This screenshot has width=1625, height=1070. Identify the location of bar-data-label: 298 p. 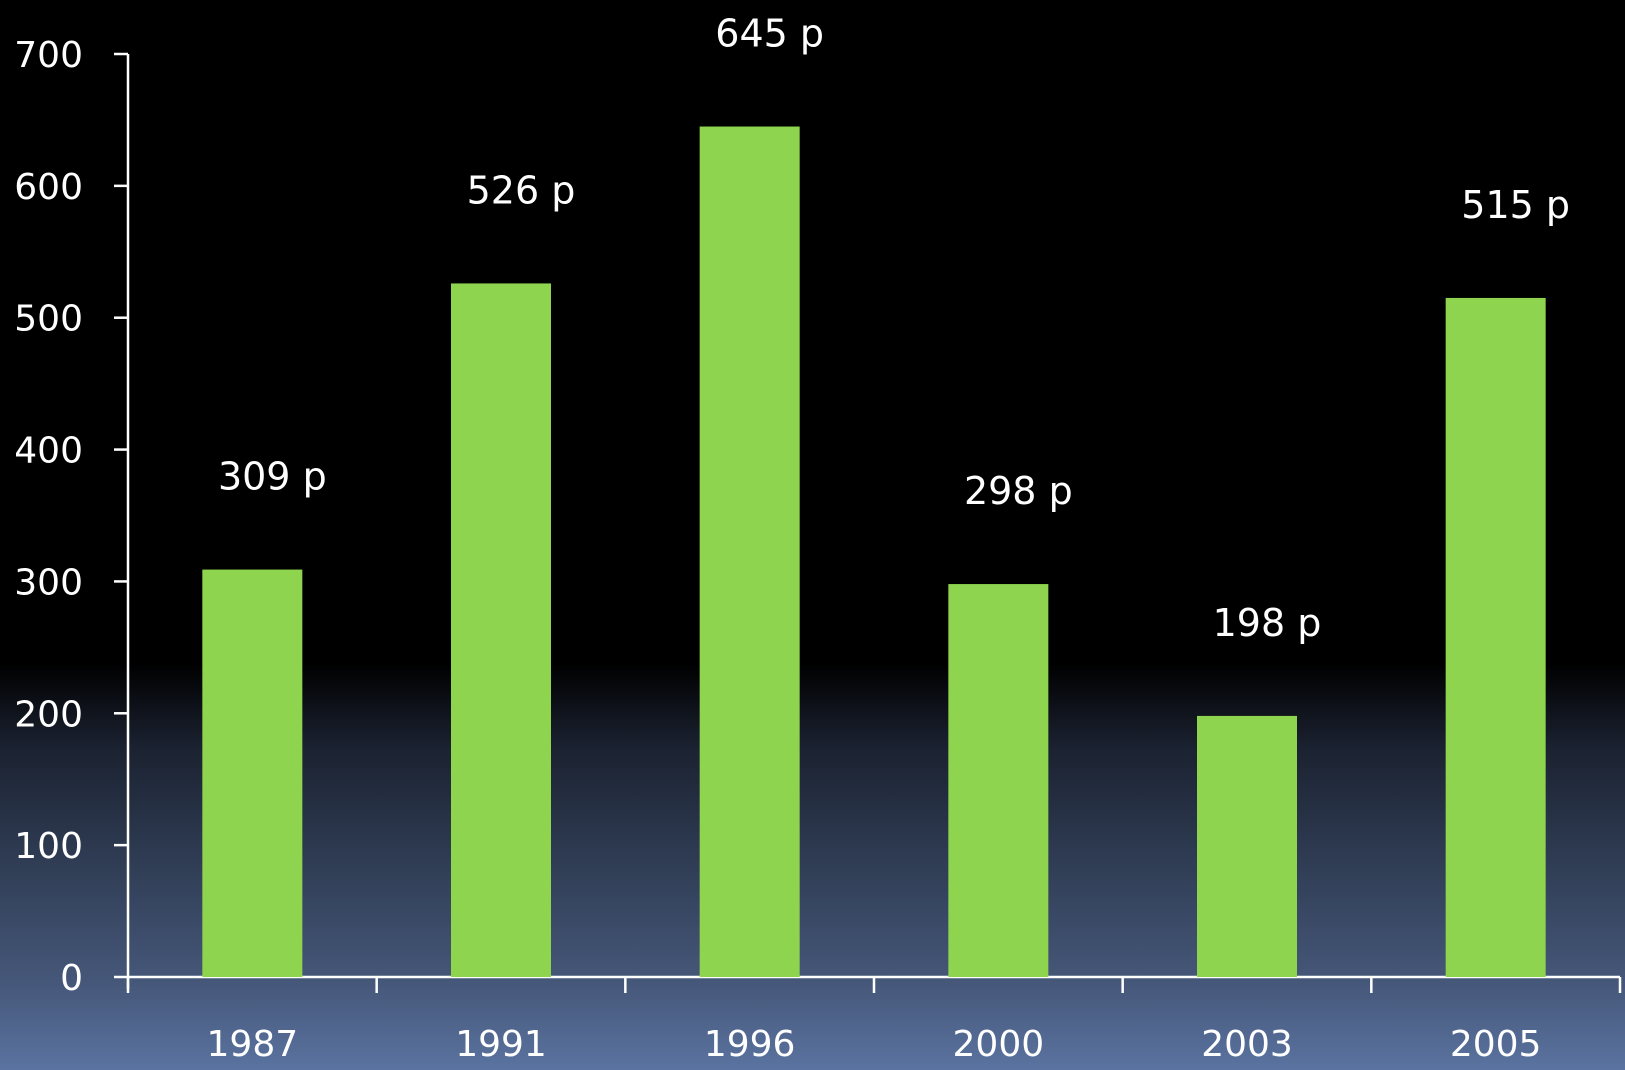
(1018, 491).